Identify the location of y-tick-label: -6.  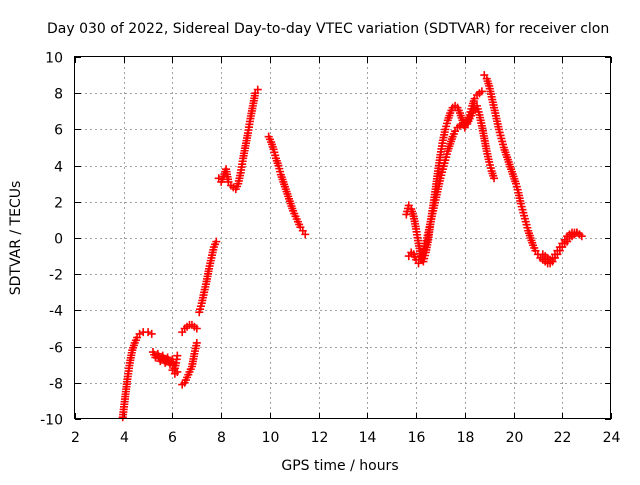
(56, 349).